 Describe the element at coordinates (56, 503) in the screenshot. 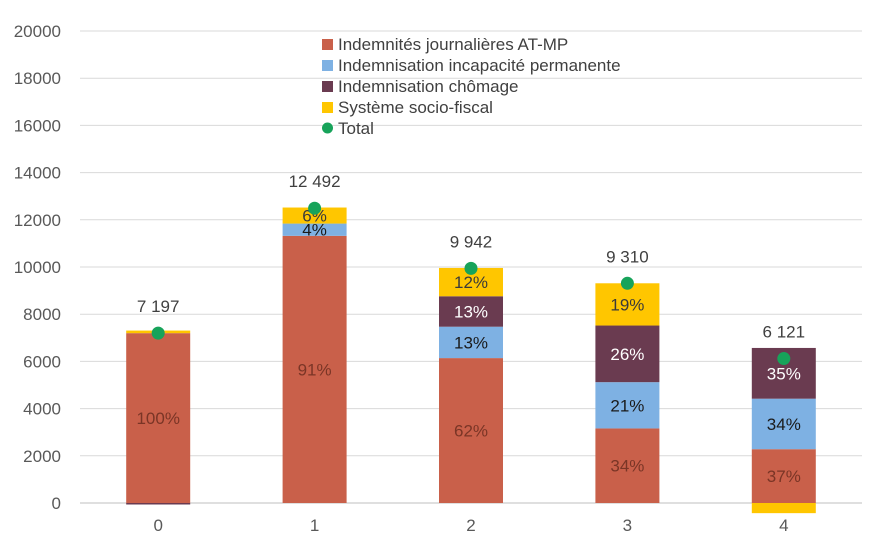

I see `y-tick-label: 0` at that location.